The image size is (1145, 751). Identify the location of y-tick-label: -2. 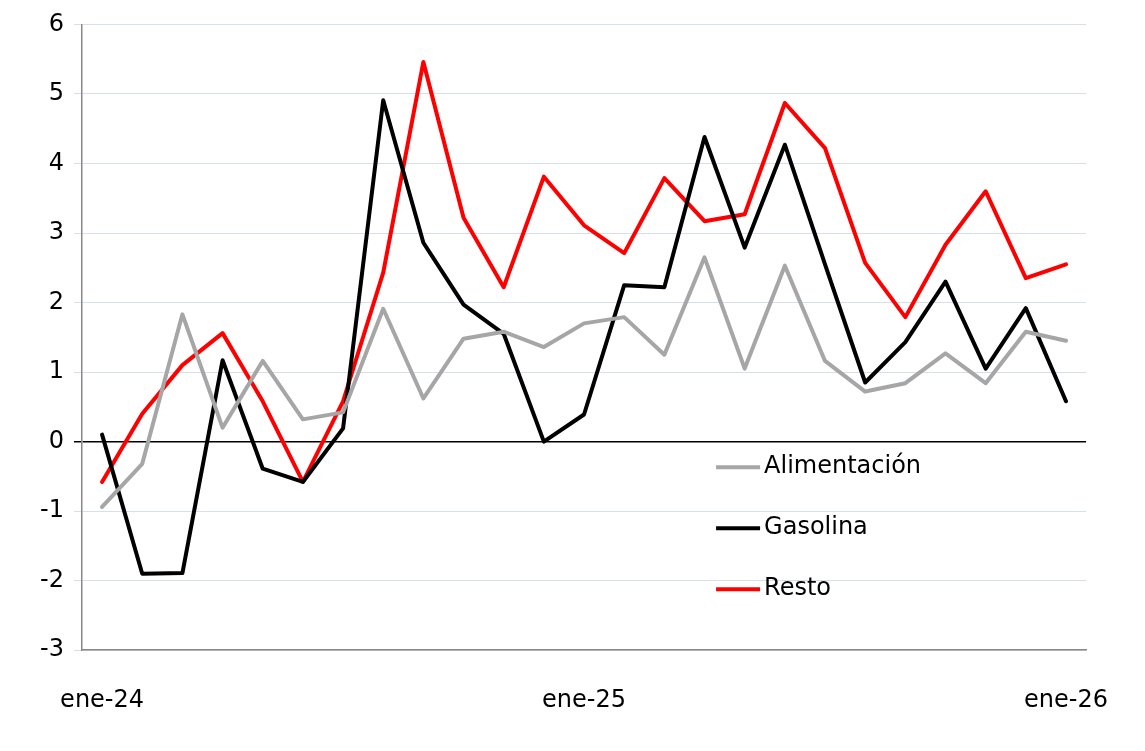
(52, 578).